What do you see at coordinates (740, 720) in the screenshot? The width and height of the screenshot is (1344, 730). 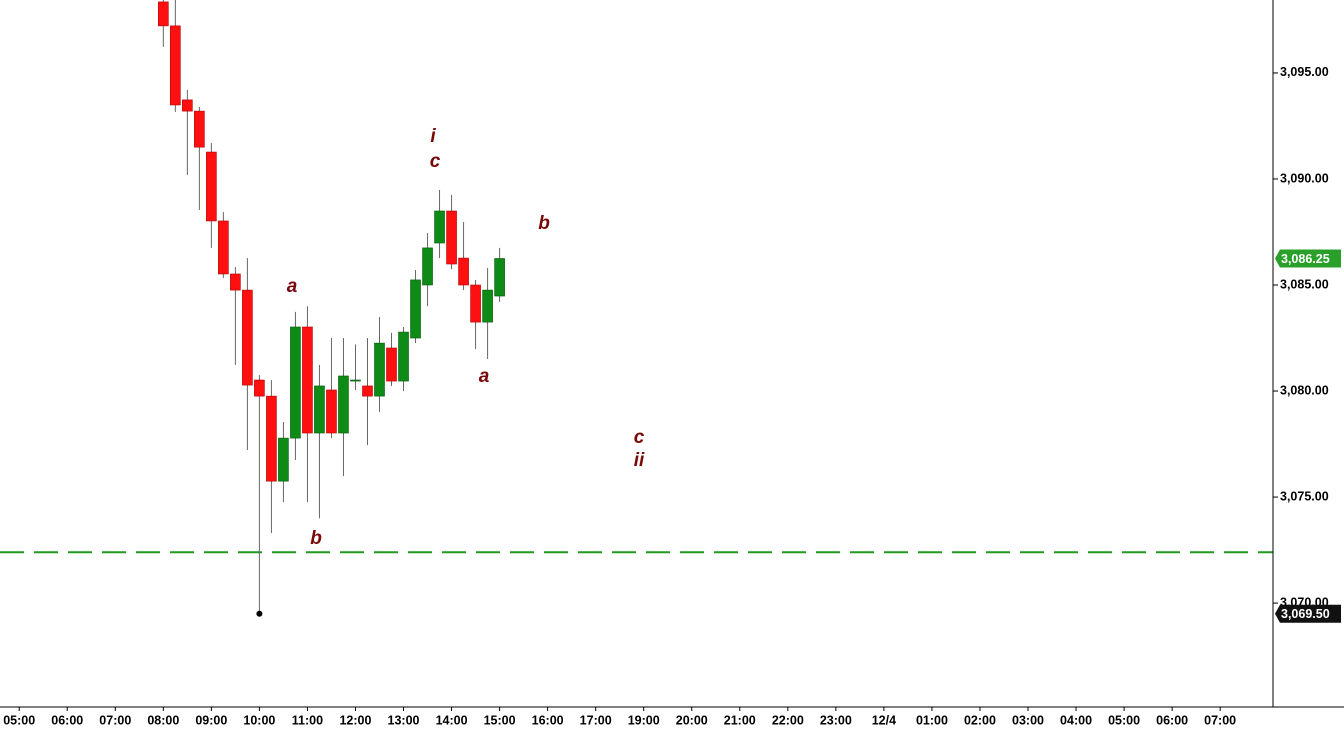 I see `x-tick-label: 21:00` at bounding box center [740, 720].